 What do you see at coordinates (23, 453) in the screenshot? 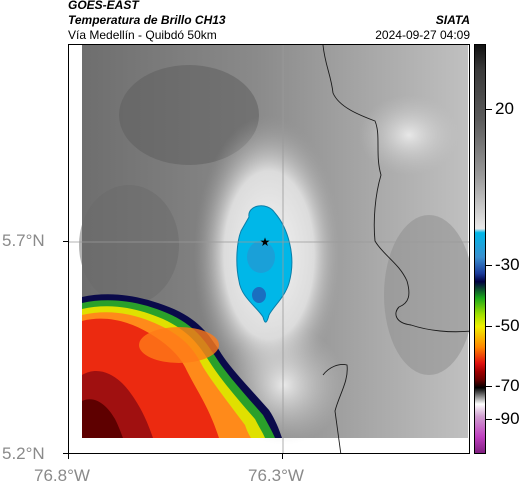
I see `latitude-label-lower: 5.2°N` at bounding box center [23, 453].